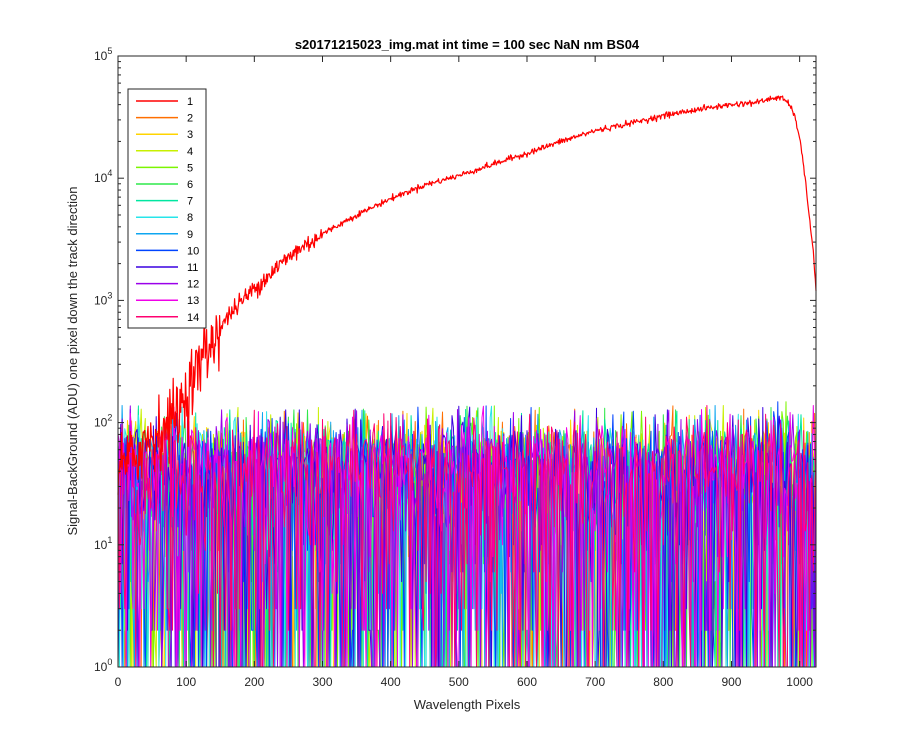 This screenshot has height=750, width=900. I want to click on x-tick-label: 600, so click(527, 682).